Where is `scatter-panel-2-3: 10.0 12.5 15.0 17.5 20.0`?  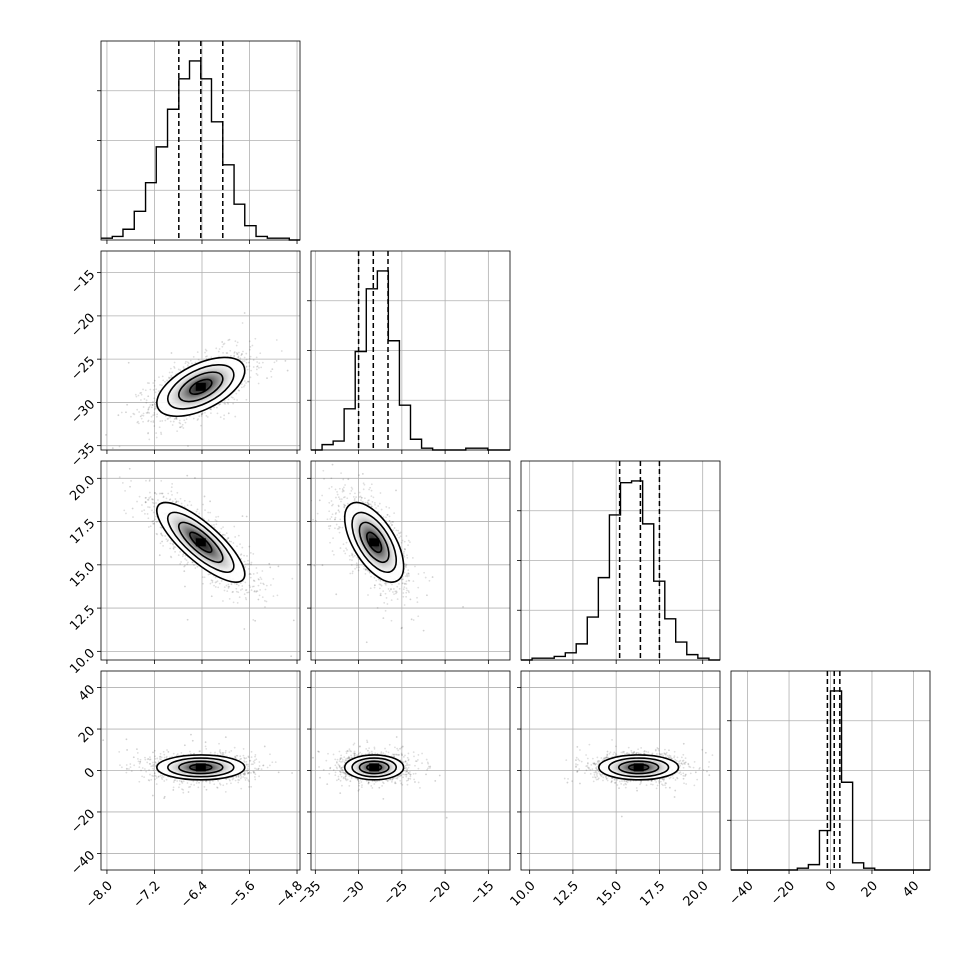
scatter-panel-2-3: 10.0 12.5 15.0 17.5 20.0 is located at coordinates (614, 790).